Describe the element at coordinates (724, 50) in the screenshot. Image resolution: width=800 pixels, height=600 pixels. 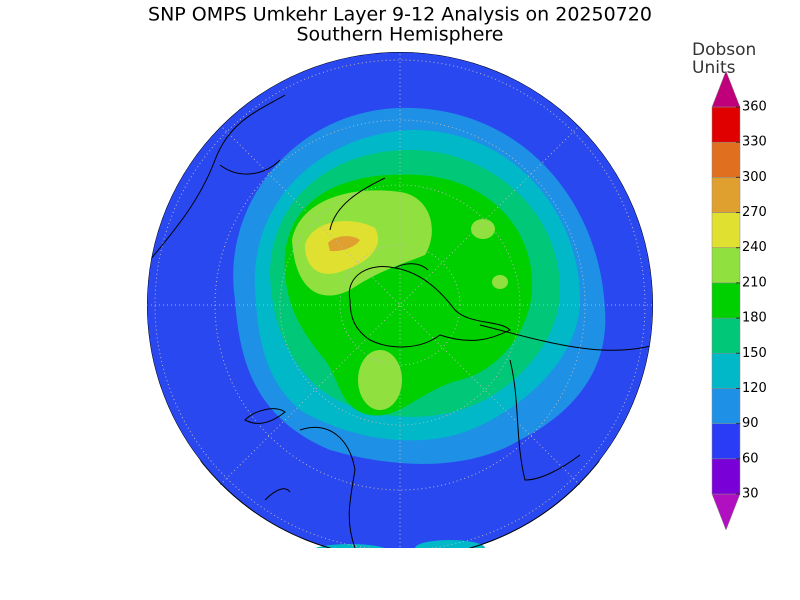
I see `colorbar-label: Dobson` at that location.